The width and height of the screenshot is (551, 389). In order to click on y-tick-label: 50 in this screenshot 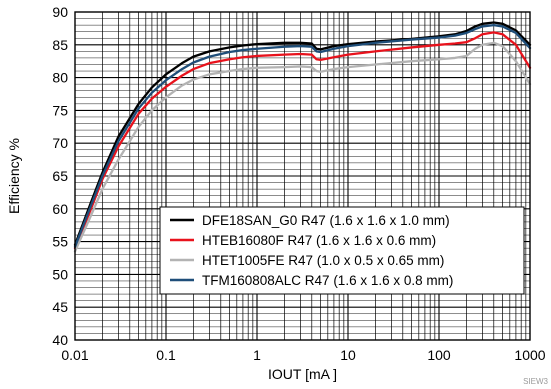, I will do `click(60, 274)`.